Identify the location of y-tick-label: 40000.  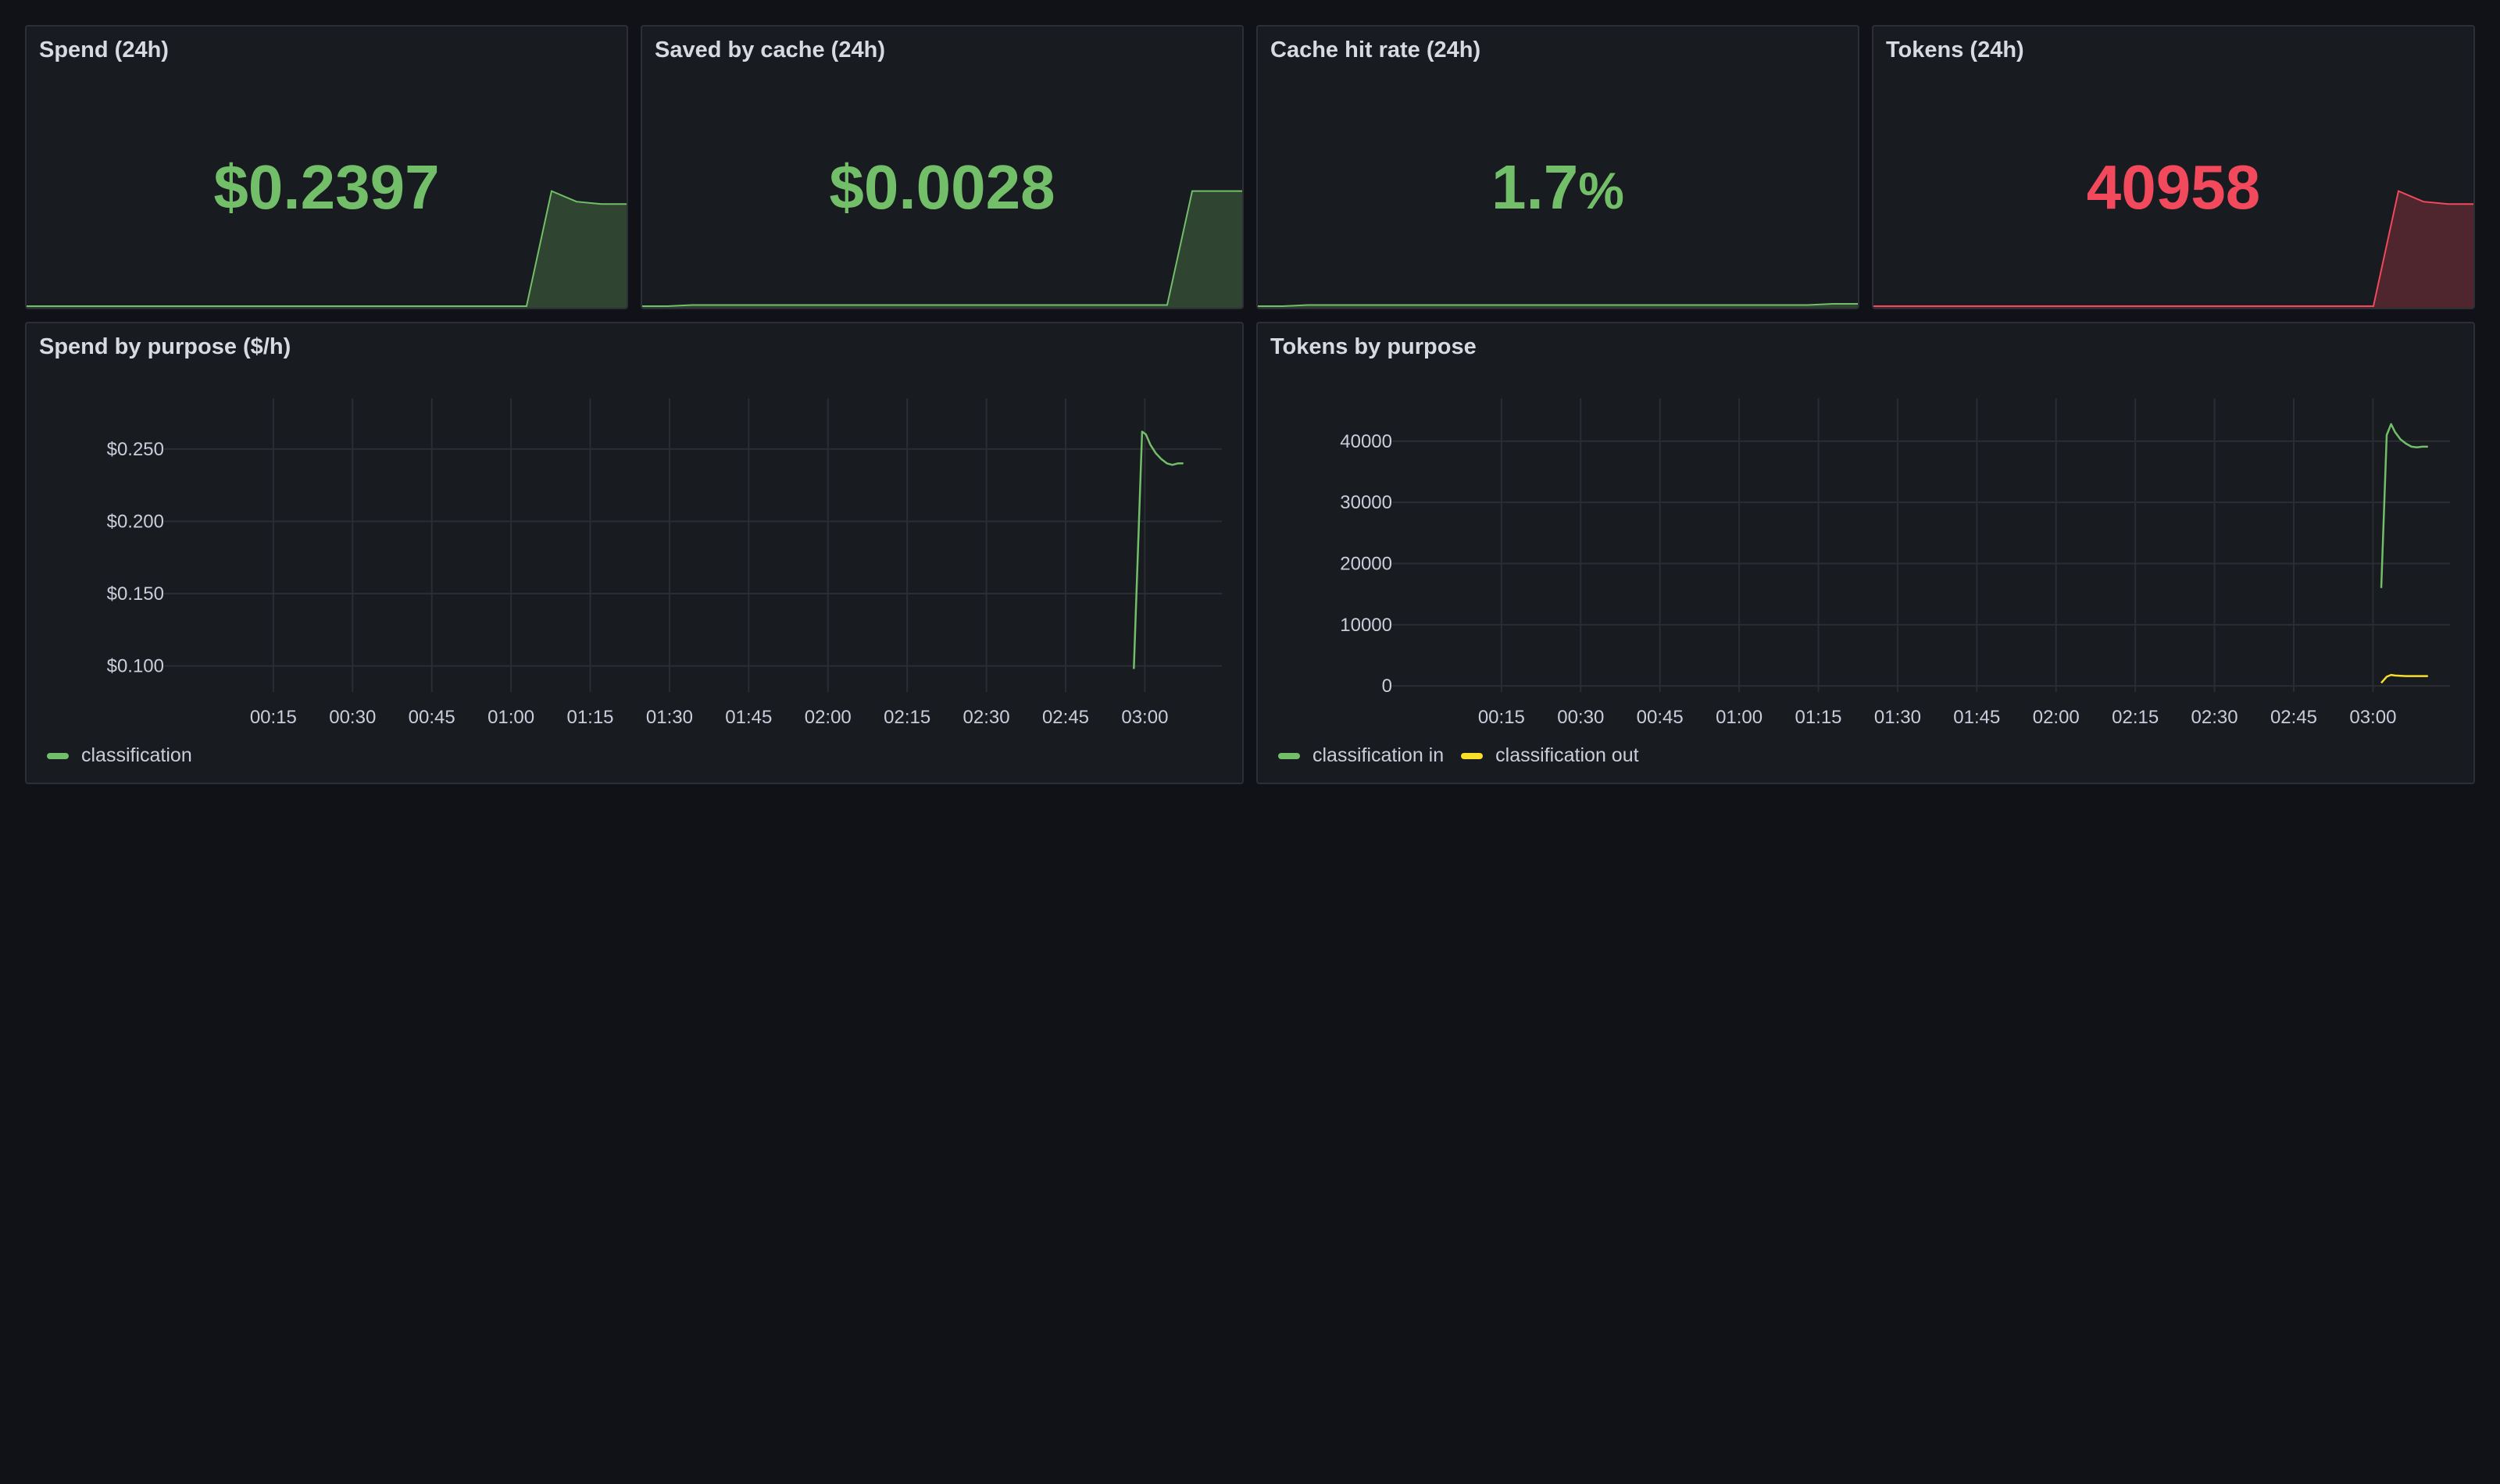
(1366, 441).